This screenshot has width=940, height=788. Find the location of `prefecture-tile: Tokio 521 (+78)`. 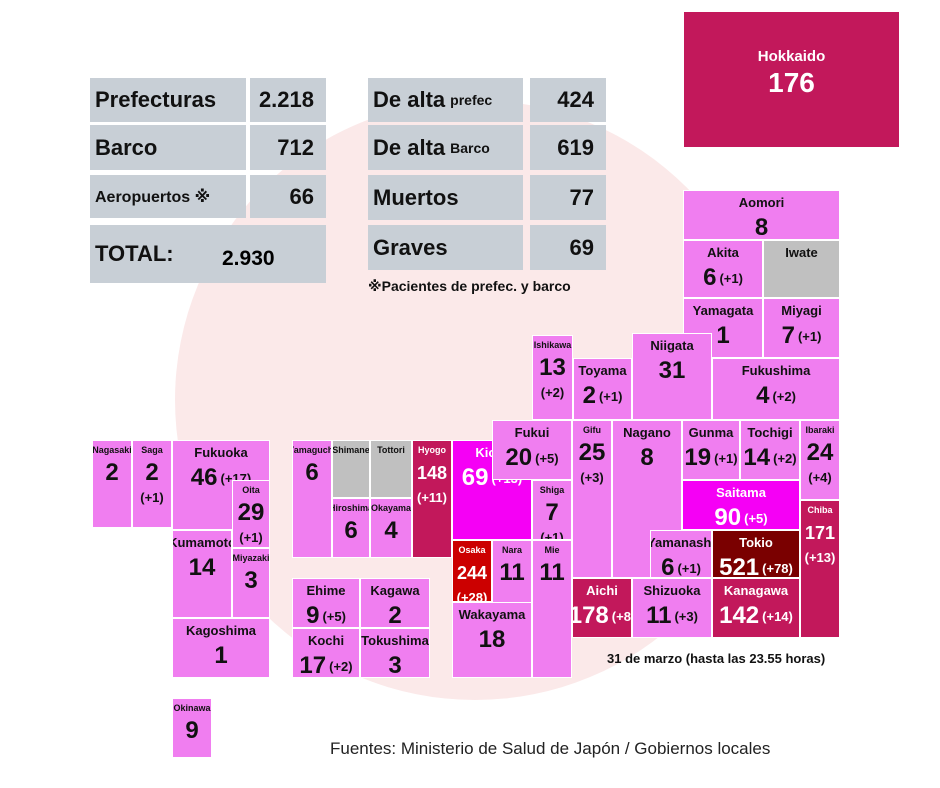

prefecture-tile: Tokio 521 (+78) is located at coordinates (756, 554).